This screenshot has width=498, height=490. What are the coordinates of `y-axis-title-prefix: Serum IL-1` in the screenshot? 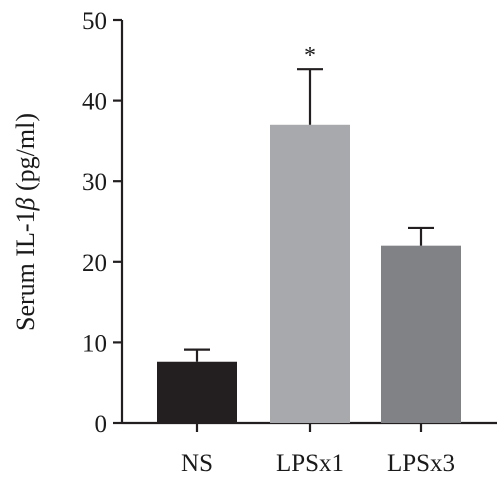 It's located at (25, 270).